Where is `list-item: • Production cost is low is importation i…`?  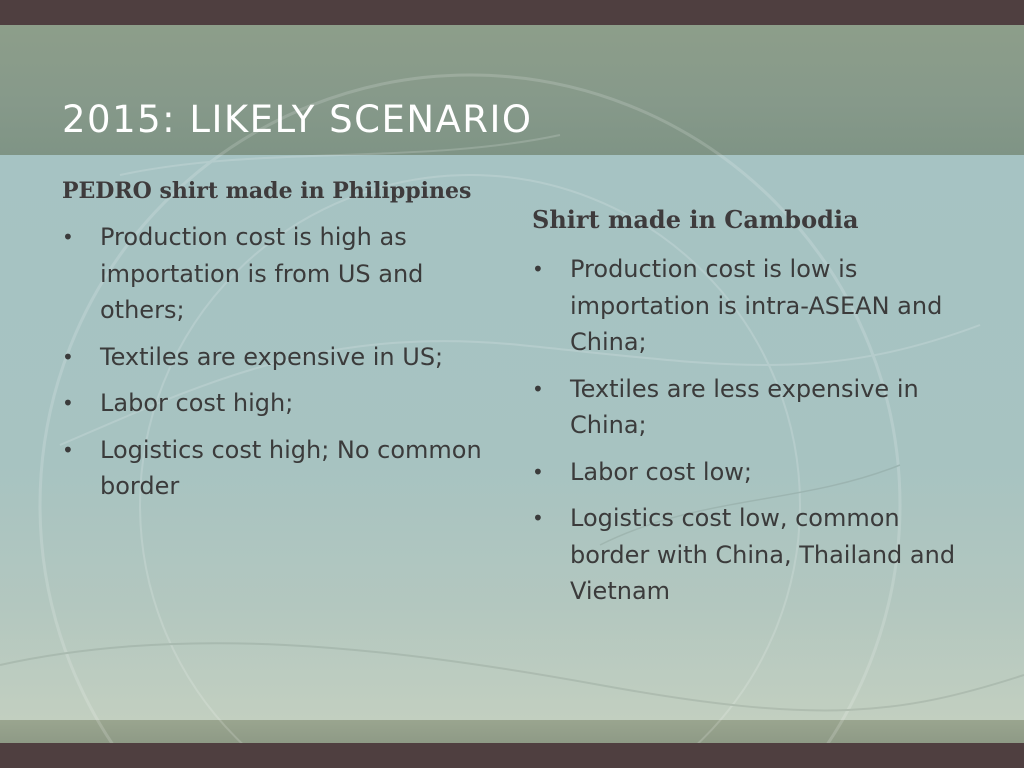 list-item: • Production cost is low is importation i… is located at coordinates (752, 306).